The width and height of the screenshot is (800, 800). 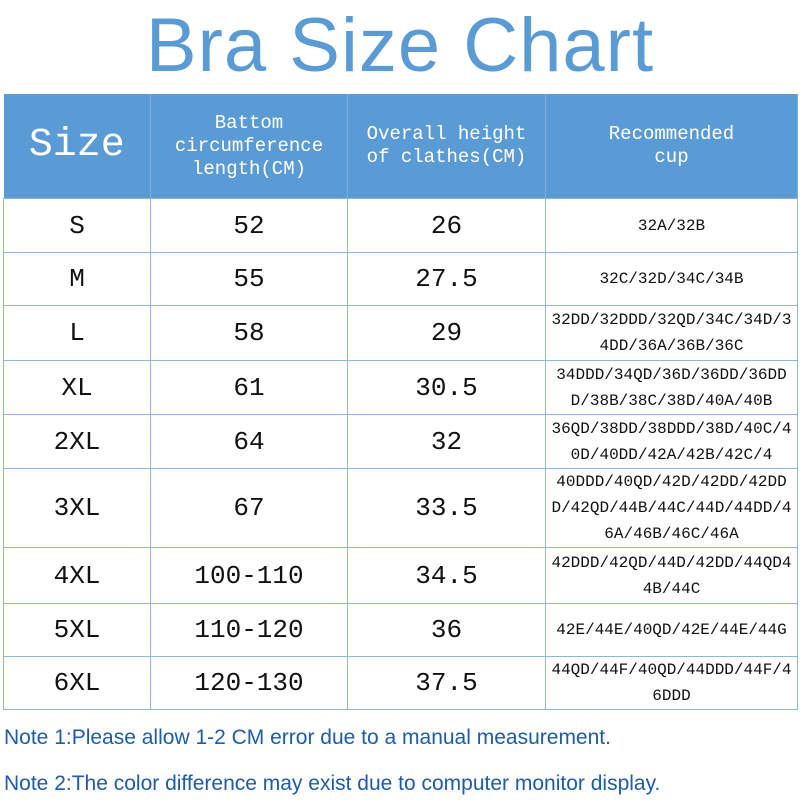 I want to click on table-row: S 52 26 32A/32B, so click(x=400, y=225).